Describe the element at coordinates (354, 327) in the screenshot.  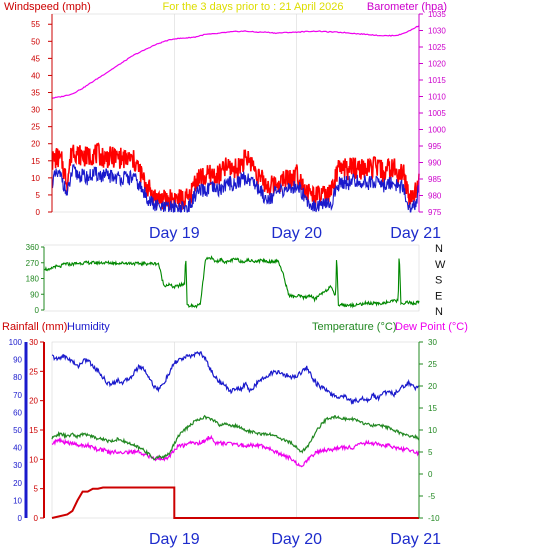
I see `temperature-axis-label: Temperature (°C)` at that location.